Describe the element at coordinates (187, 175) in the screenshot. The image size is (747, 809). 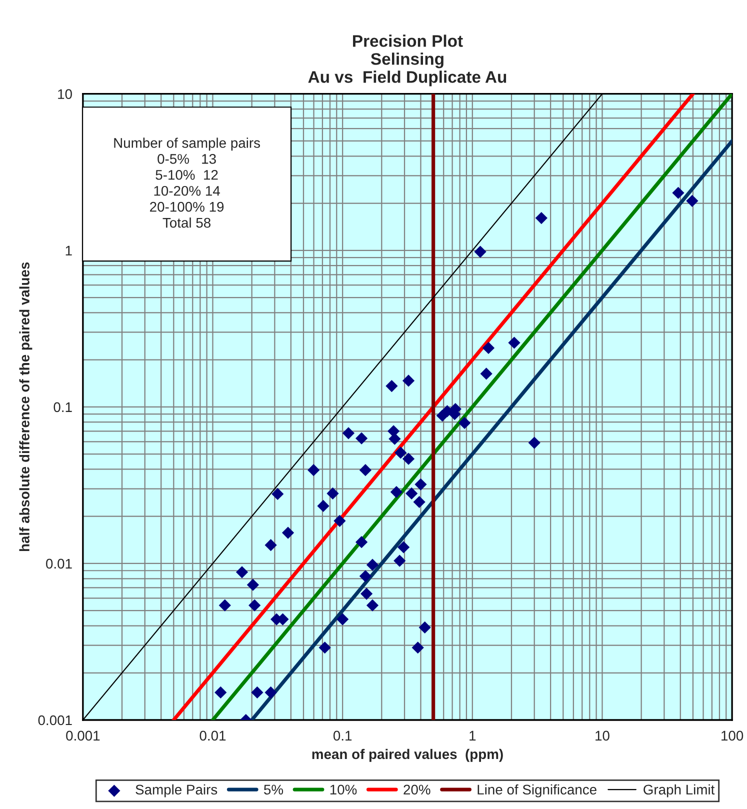
I see `annotation: 5-10% 12` at that location.